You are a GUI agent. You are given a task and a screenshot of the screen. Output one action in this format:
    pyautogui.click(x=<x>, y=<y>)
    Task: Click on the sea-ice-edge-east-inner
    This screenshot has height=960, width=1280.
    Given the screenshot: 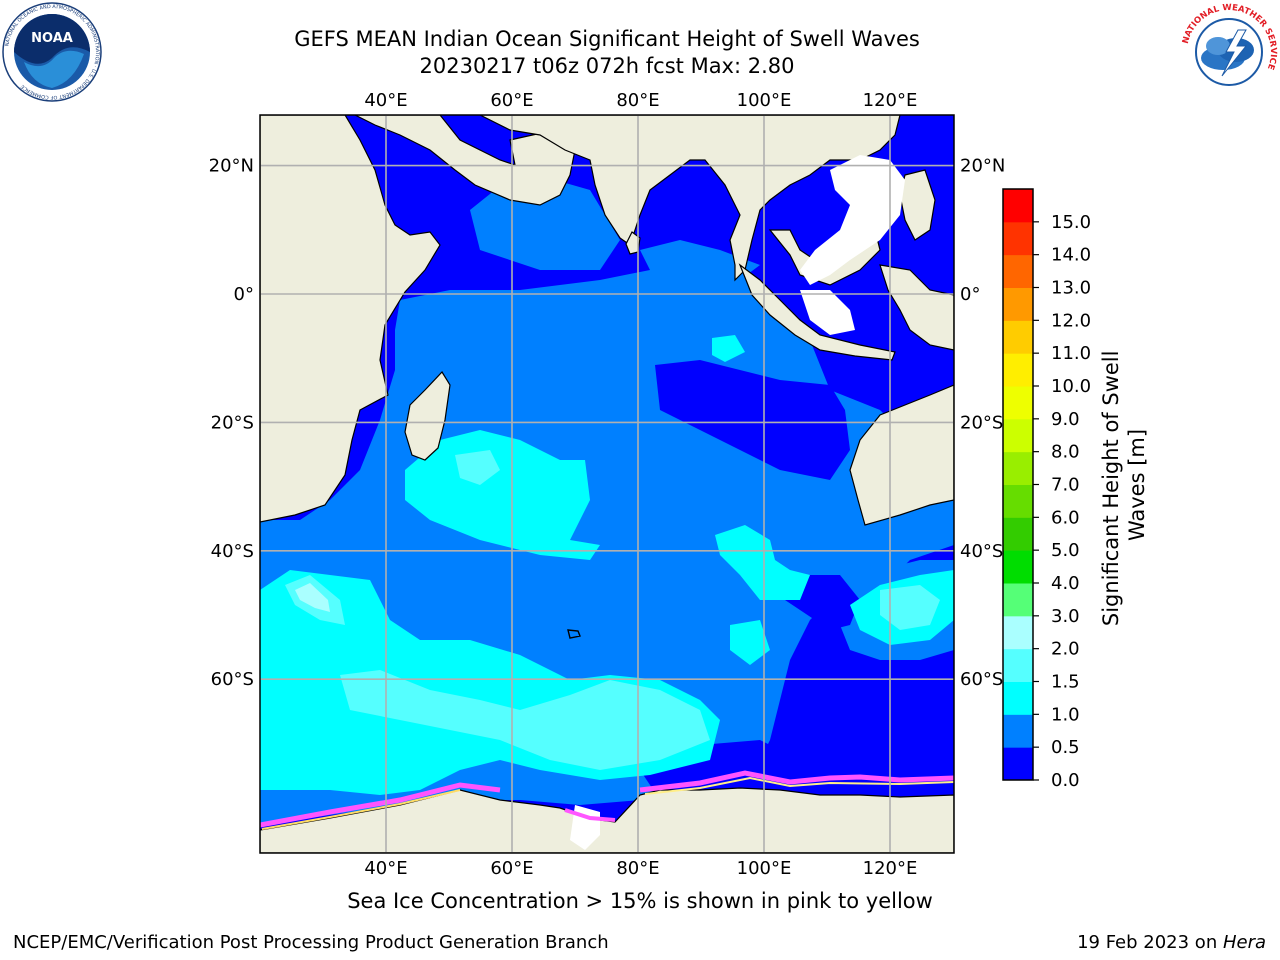 What is the action you would take?
    pyautogui.click(x=799, y=785)
    